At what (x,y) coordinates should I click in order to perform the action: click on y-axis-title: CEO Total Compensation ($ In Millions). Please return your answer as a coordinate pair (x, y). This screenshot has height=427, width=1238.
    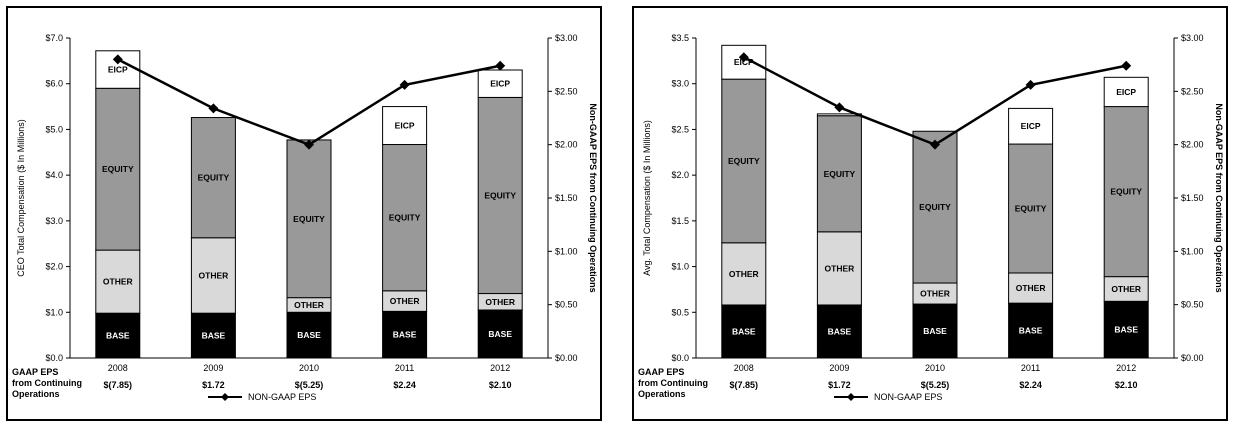
    Looking at the image, I should click on (21, 197).